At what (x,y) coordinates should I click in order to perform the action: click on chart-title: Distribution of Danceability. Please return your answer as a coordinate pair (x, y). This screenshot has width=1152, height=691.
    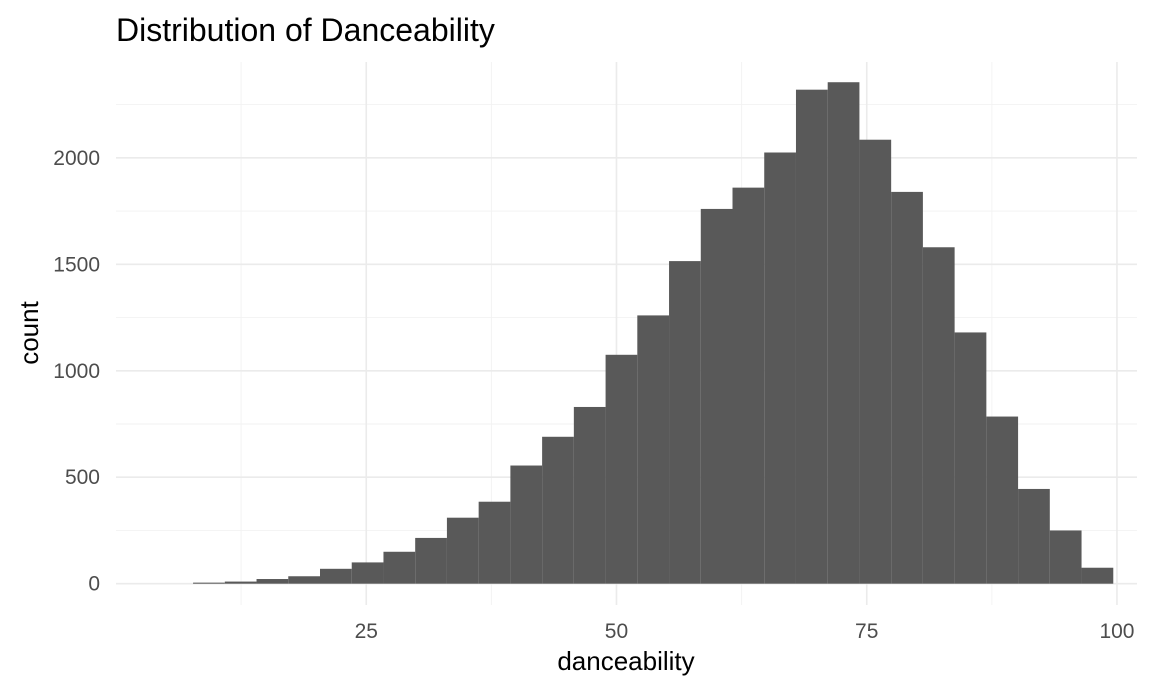
    Looking at the image, I should click on (305, 30).